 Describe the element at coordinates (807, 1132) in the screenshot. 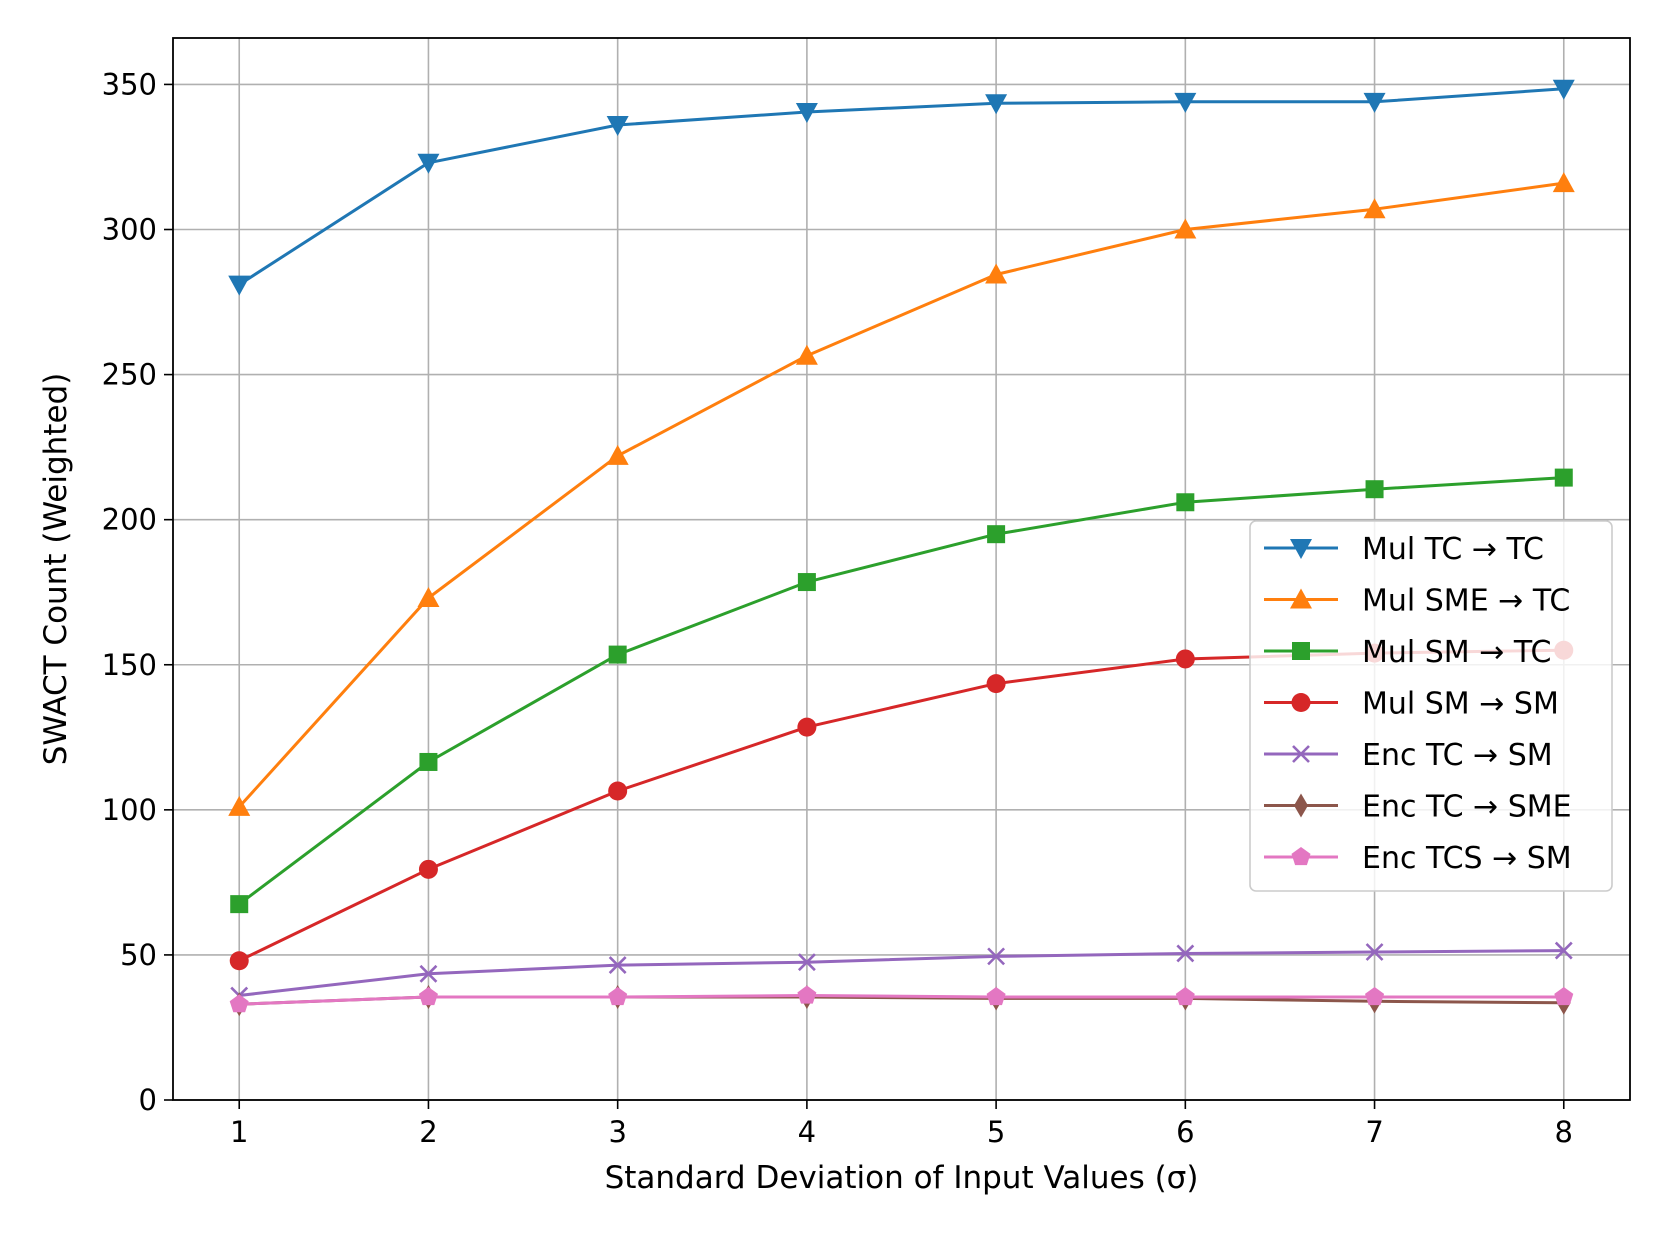

I see `x-tick-label: 4` at that location.